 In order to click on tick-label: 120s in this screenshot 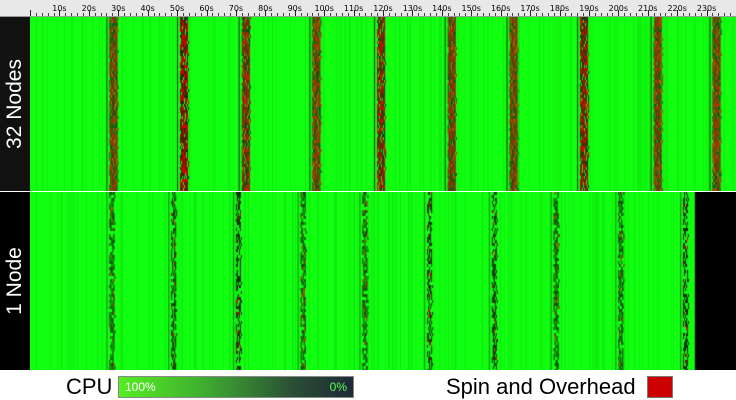, I will do `click(383, 8)`.